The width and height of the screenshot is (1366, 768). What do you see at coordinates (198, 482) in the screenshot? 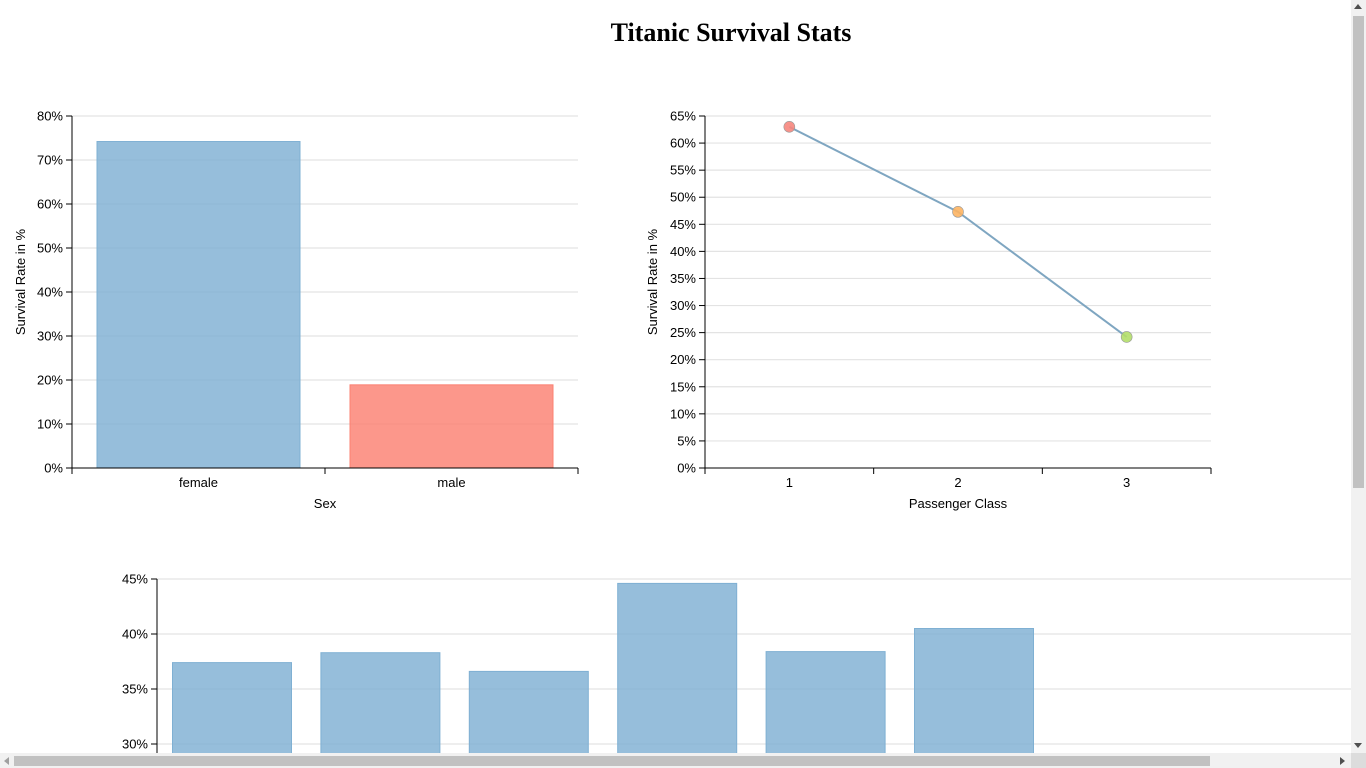
I see `x-tick-label: female` at bounding box center [198, 482].